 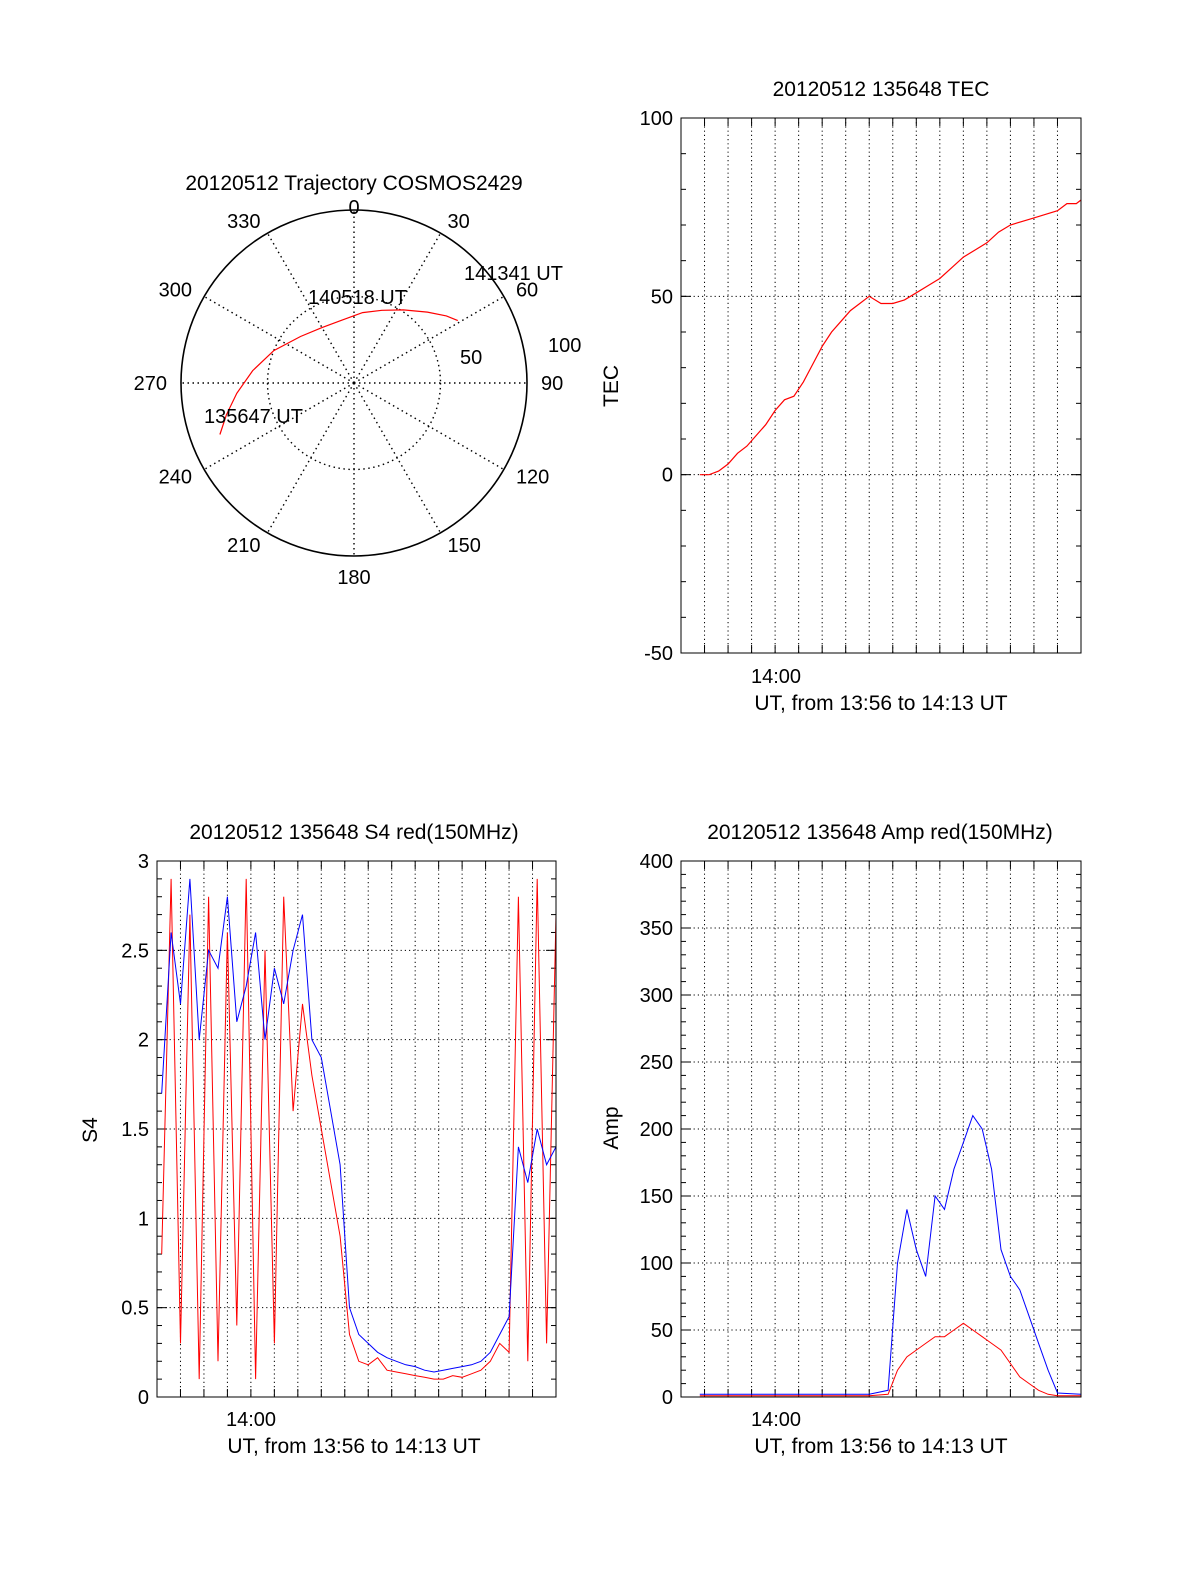 I want to click on amp-frame, so click(x=881, y=1129).